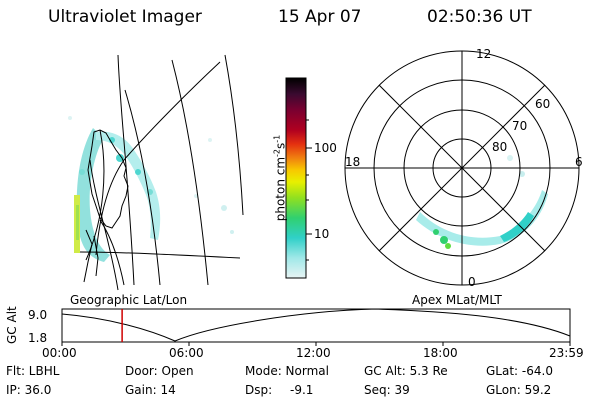 The image size is (600, 400). Describe the element at coordinates (387, 390) in the screenshot. I see `seq-info: Seq: 39` at that location.